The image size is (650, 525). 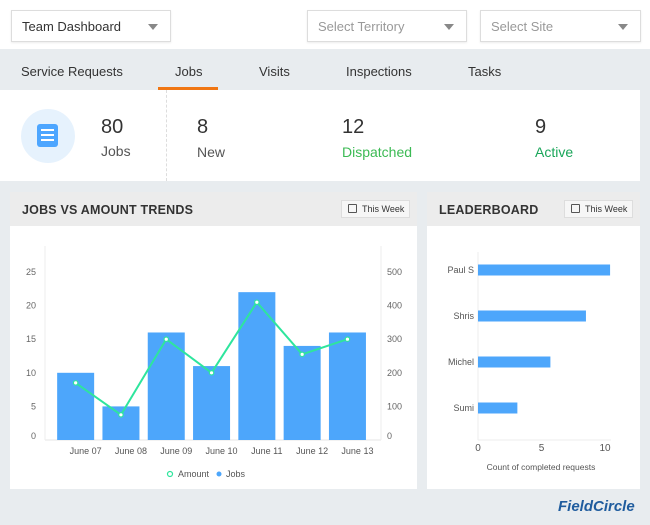 What do you see at coordinates (266, 451) in the screenshot?
I see `x-tick-label: June 11` at bounding box center [266, 451].